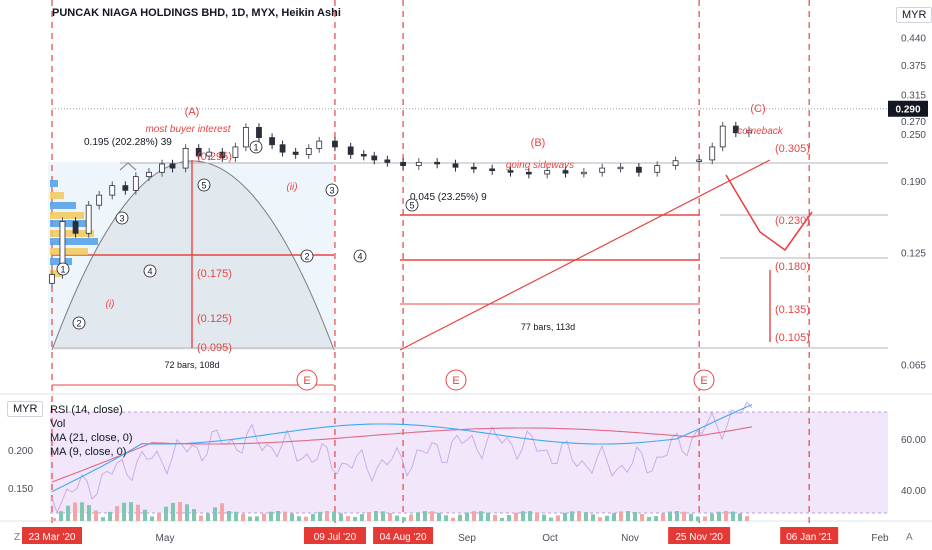  Describe the element at coordinates (909, 537) in the screenshot. I see `corner-right: A` at that location.